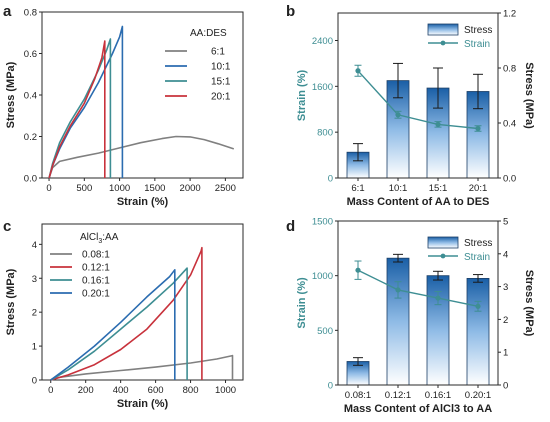 The image size is (550, 422). I want to click on category-label: 0.16:1, so click(438, 395).